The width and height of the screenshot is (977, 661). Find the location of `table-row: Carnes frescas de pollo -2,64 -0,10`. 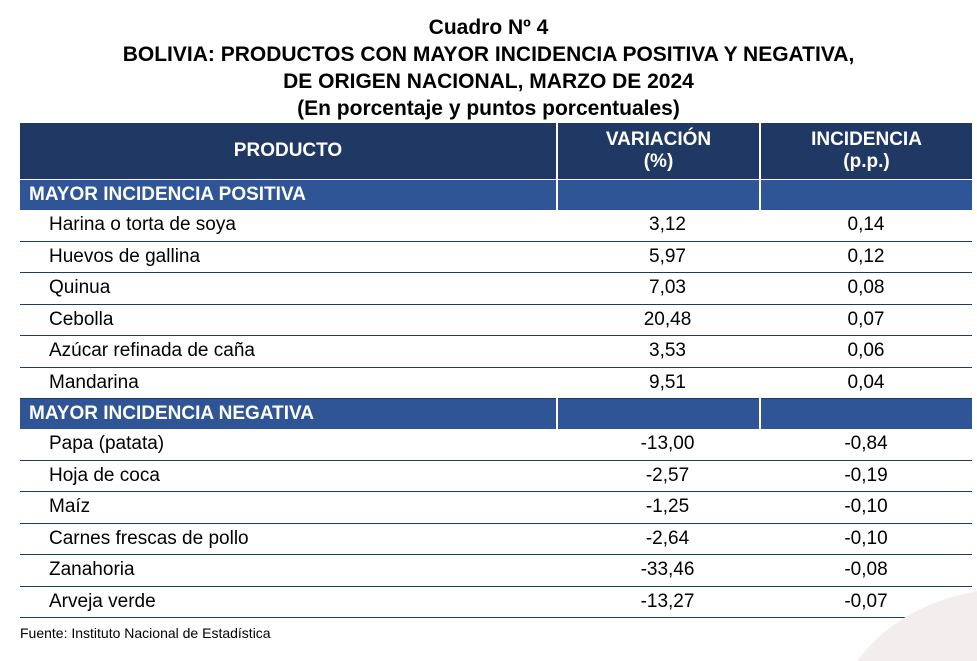

table-row: Carnes frescas de pollo -2,64 -0,10 is located at coordinates (496, 539).